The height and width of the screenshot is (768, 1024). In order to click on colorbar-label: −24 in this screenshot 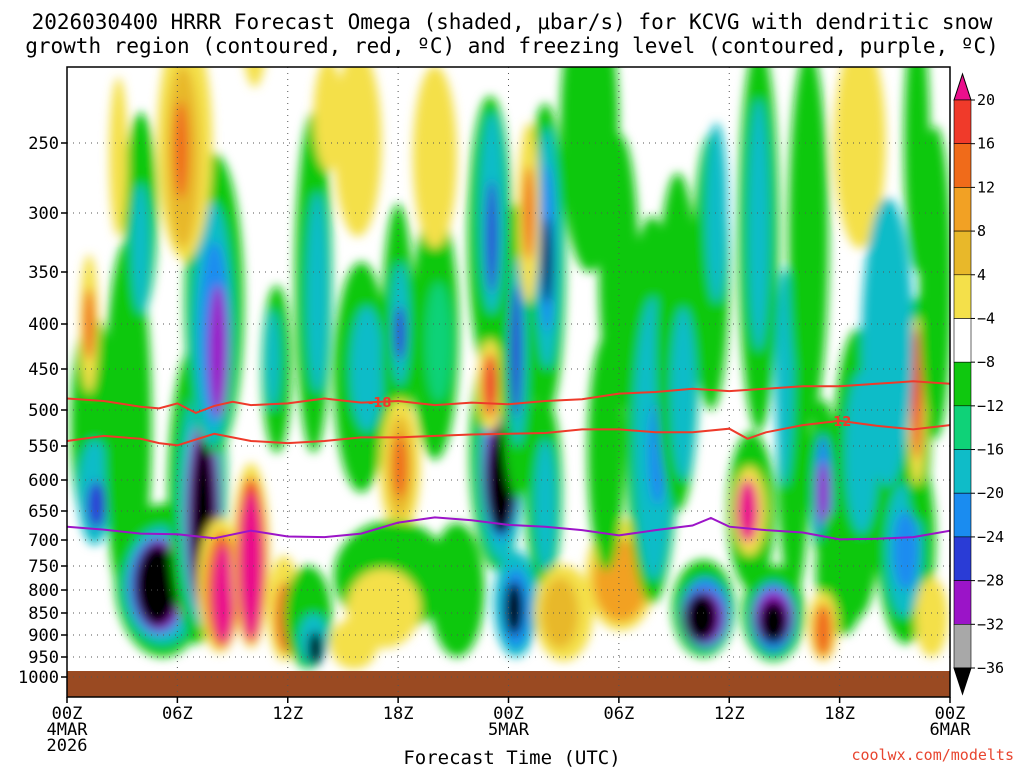, I will do `click(990, 537)`.